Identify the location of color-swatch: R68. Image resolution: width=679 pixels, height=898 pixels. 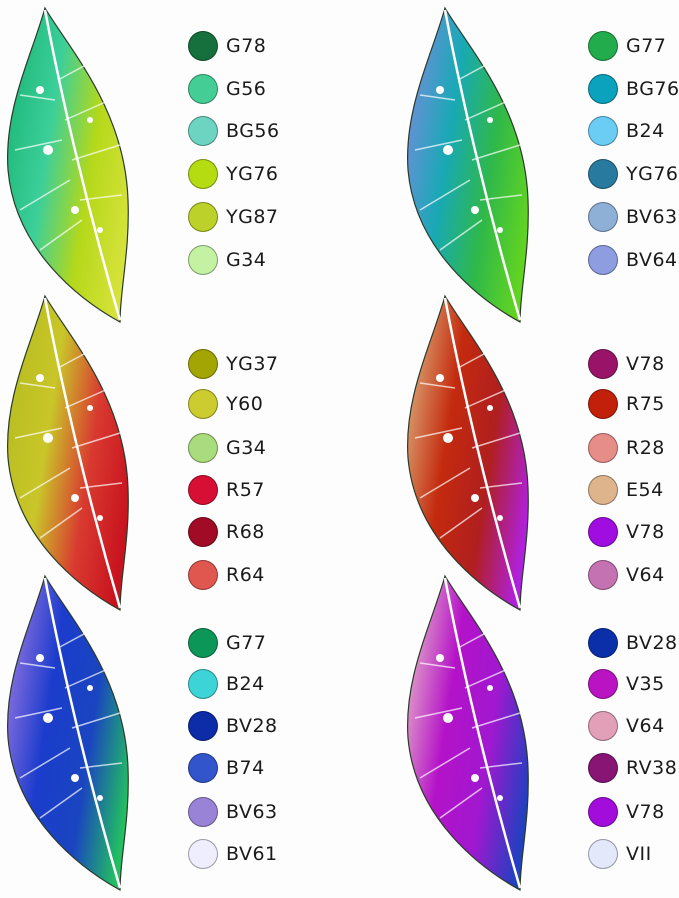
(226, 532).